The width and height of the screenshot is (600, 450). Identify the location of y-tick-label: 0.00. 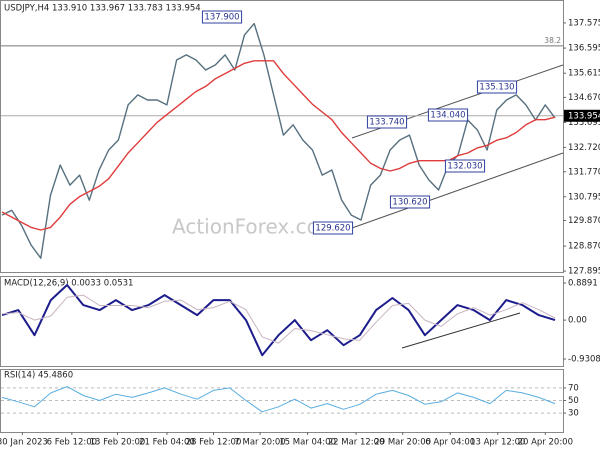
(577, 321).